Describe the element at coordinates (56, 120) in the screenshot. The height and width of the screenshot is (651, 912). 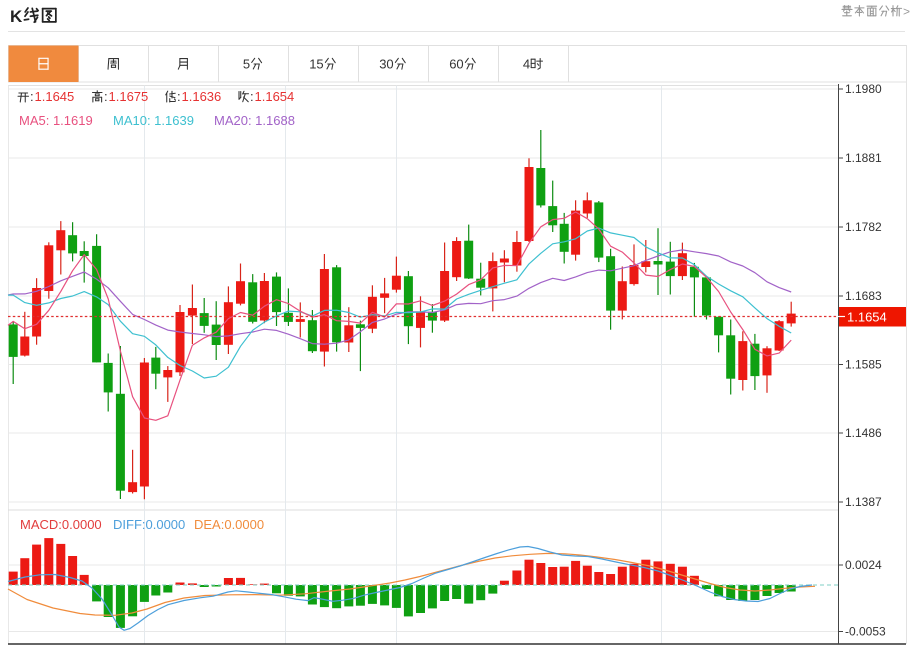
I see `svg-text: MA5: 1.1619` at that location.